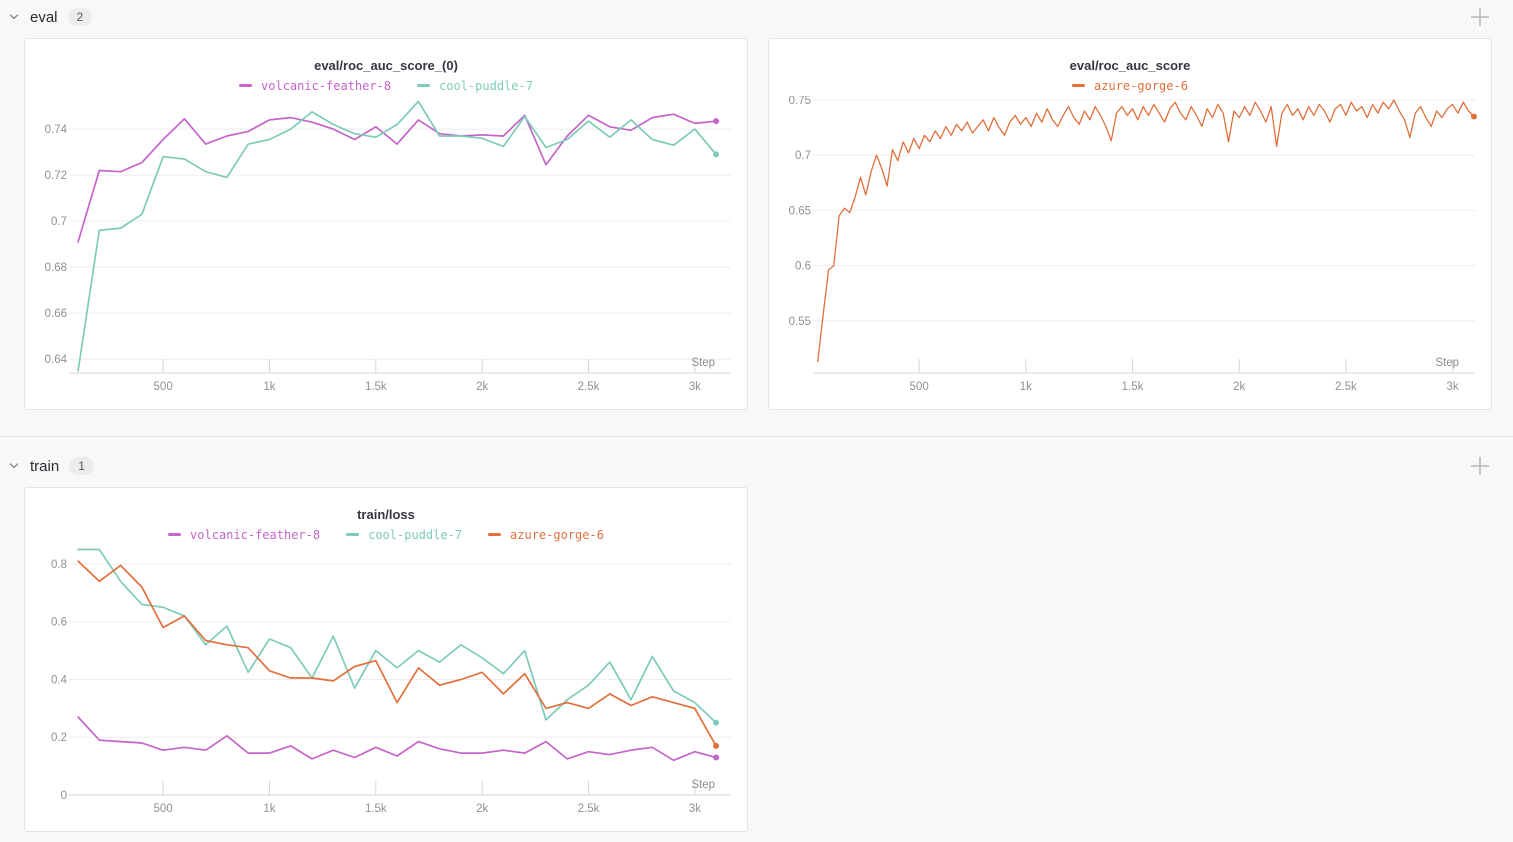  What do you see at coordinates (81, 466) in the screenshot?
I see `section-train-count-badge: 1` at bounding box center [81, 466].